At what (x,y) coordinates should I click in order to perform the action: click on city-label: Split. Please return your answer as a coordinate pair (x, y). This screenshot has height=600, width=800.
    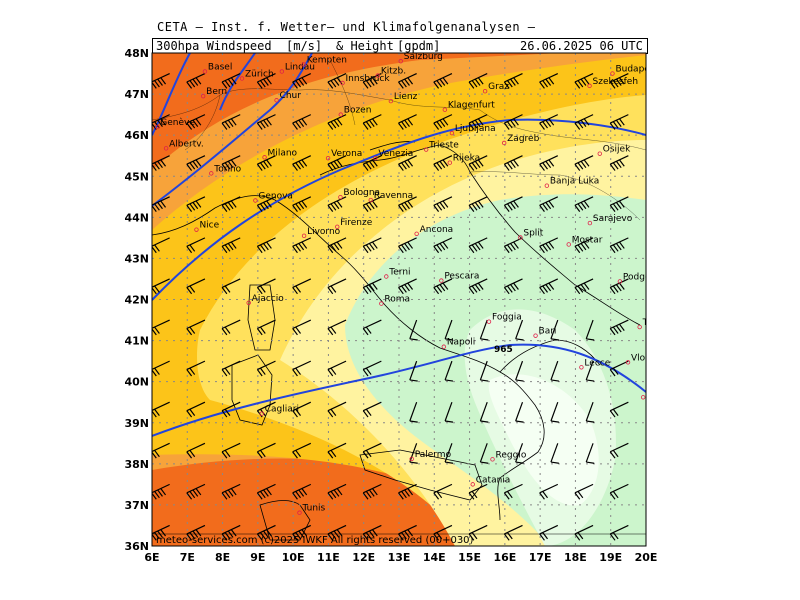
    Looking at the image, I should click on (533, 233).